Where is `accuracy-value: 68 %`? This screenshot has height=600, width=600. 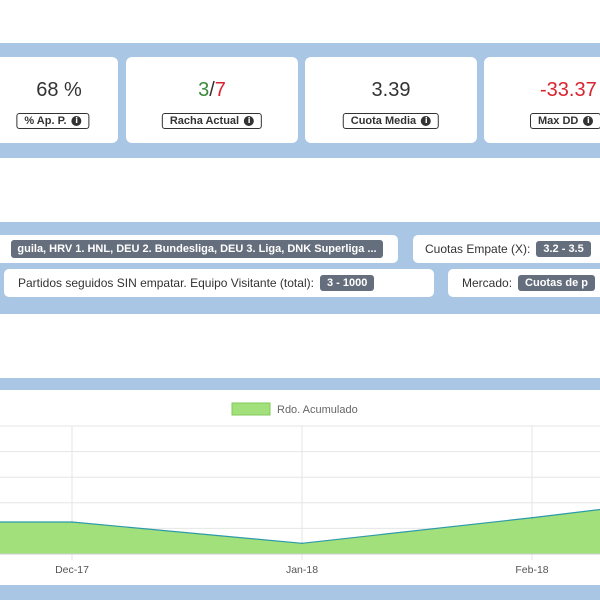 accuracy-value: 68 % is located at coordinates (59, 90).